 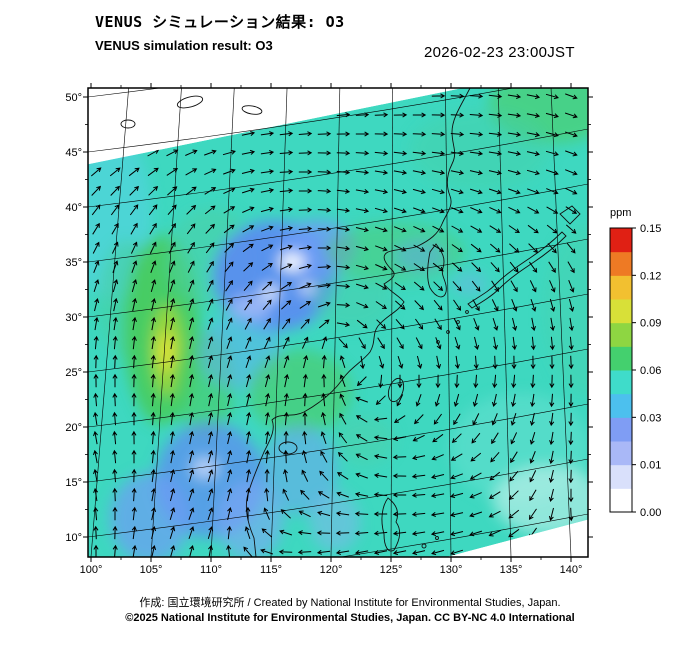 What do you see at coordinates (271, 570) in the screenshot?
I see `lon-tick-label: 115°` at bounding box center [271, 570].